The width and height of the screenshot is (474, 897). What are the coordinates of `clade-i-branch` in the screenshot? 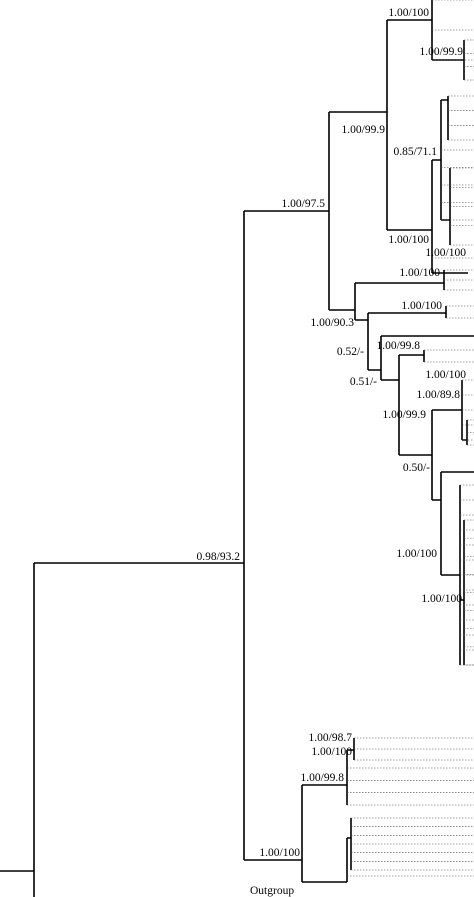 It's located at (446, 206).